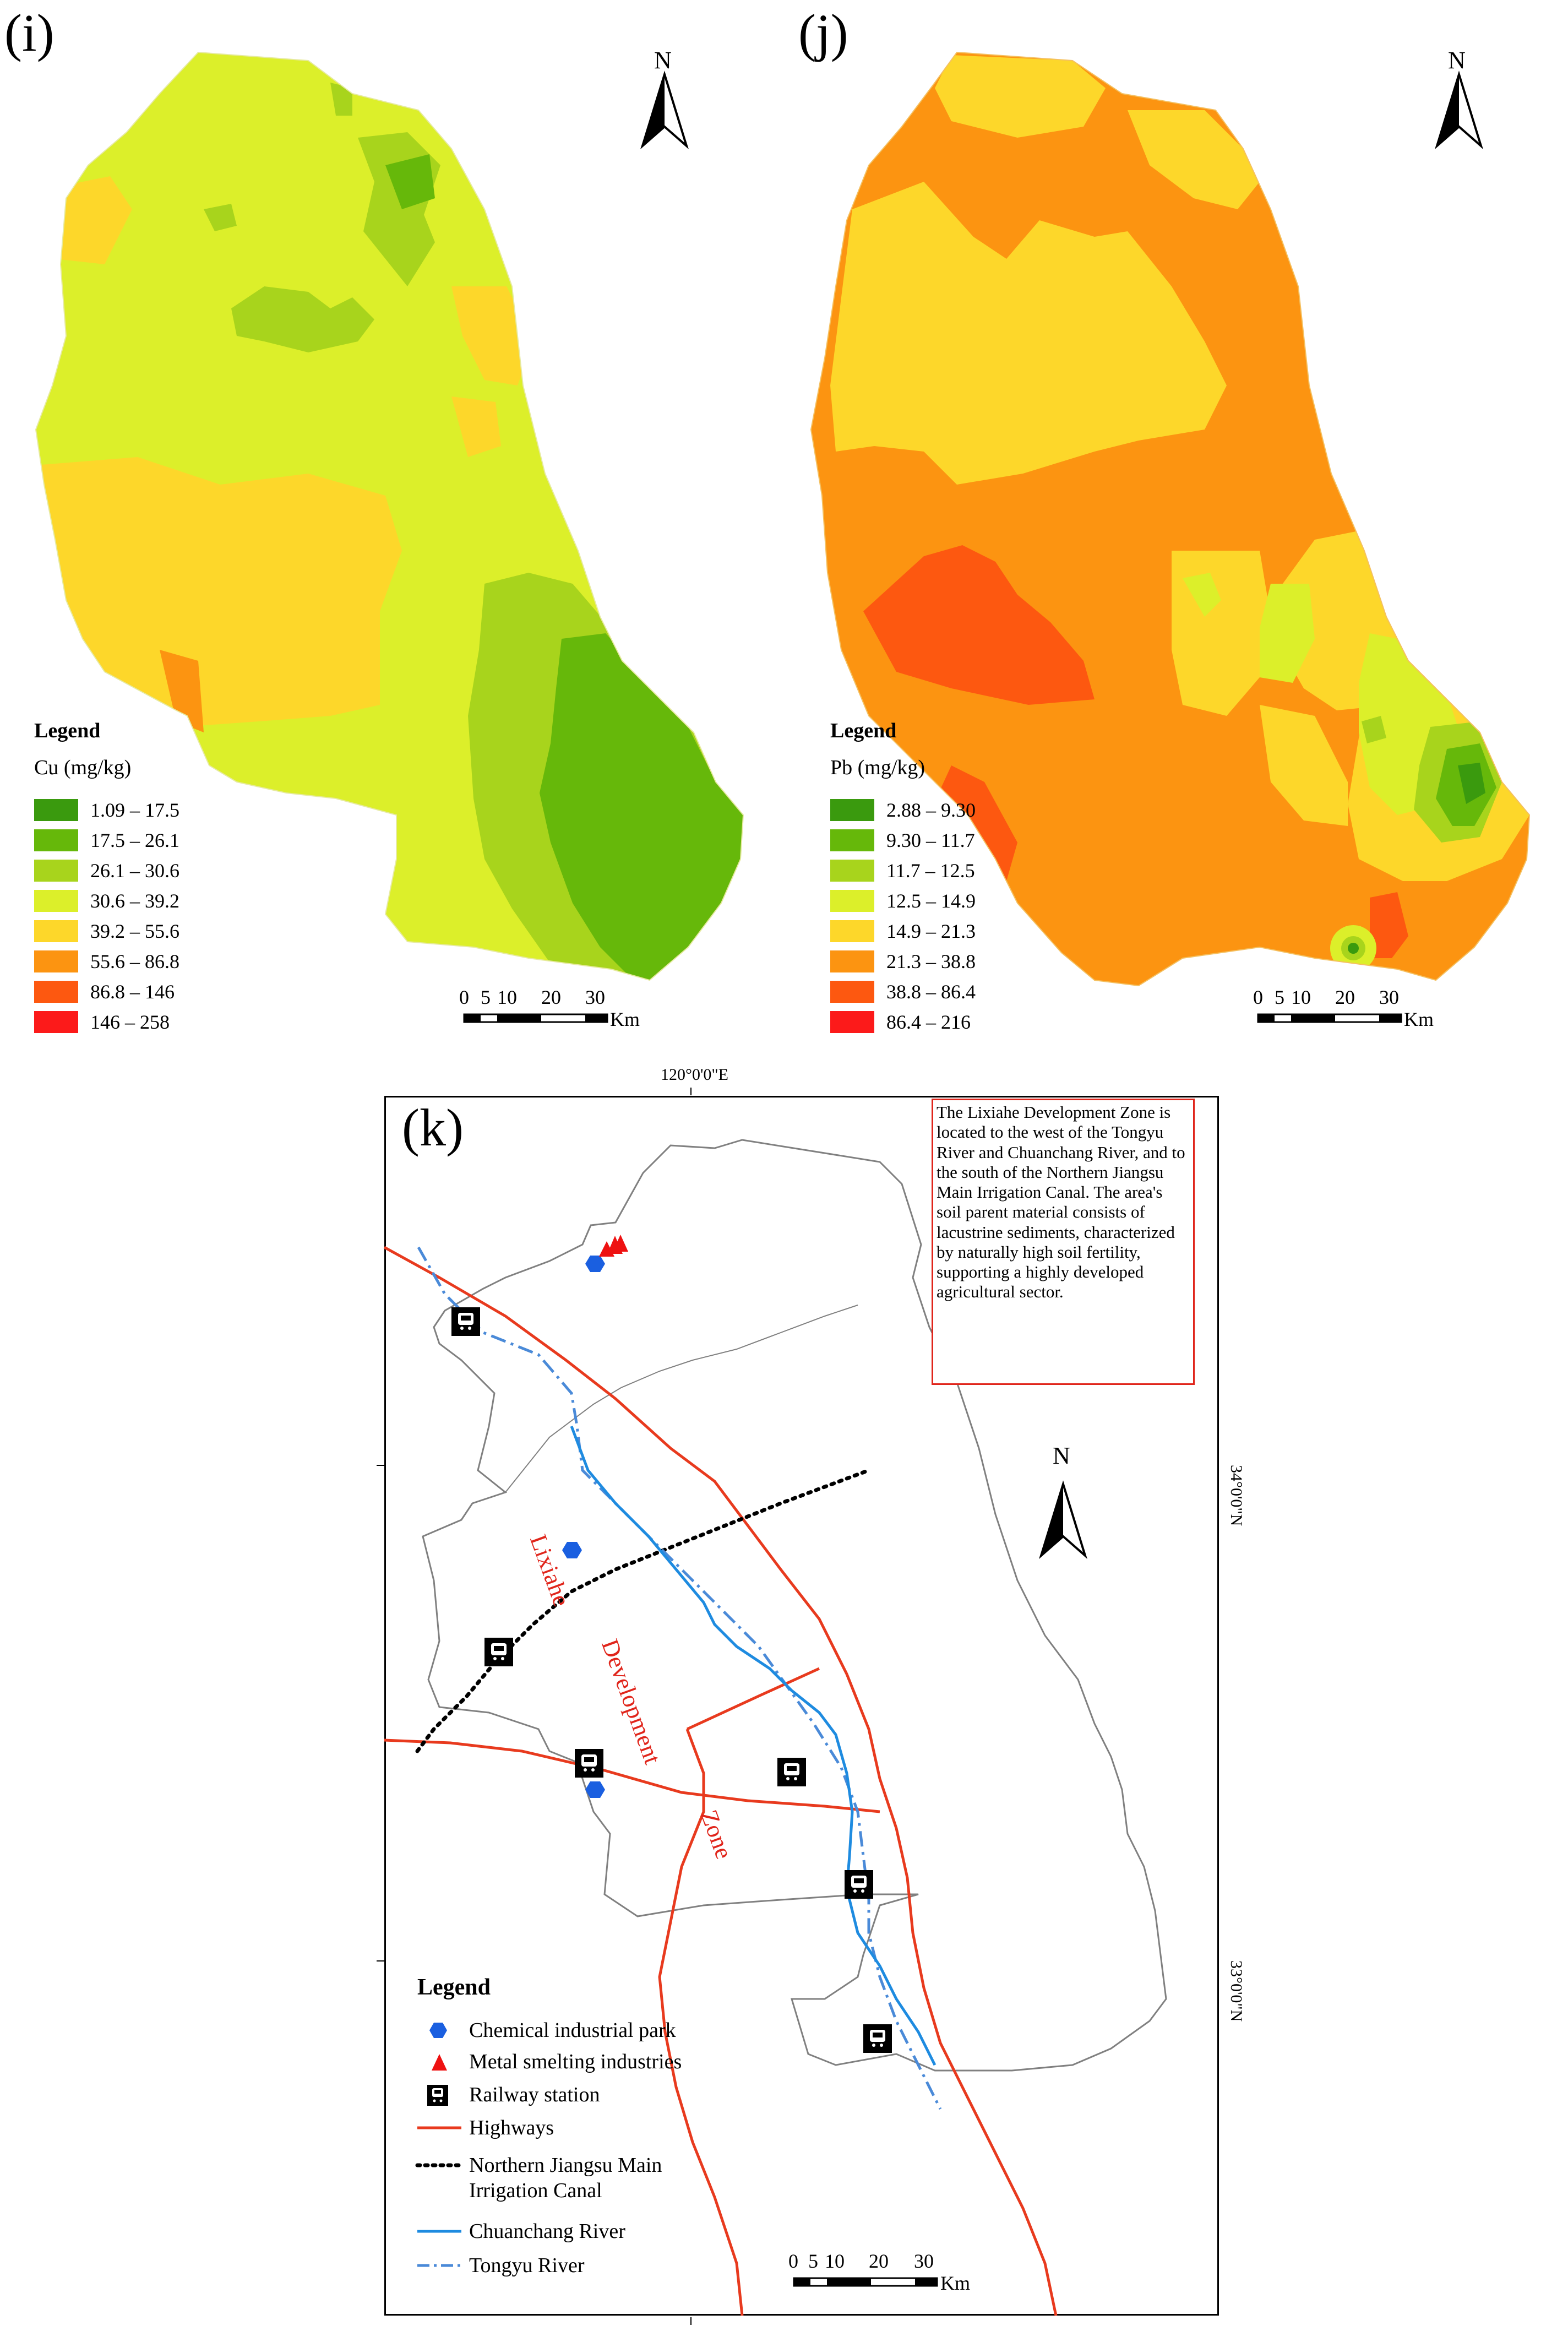  What do you see at coordinates (134, 840) in the screenshot?
I see `legend-class-label: 17.5 – 26.1` at bounding box center [134, 840].